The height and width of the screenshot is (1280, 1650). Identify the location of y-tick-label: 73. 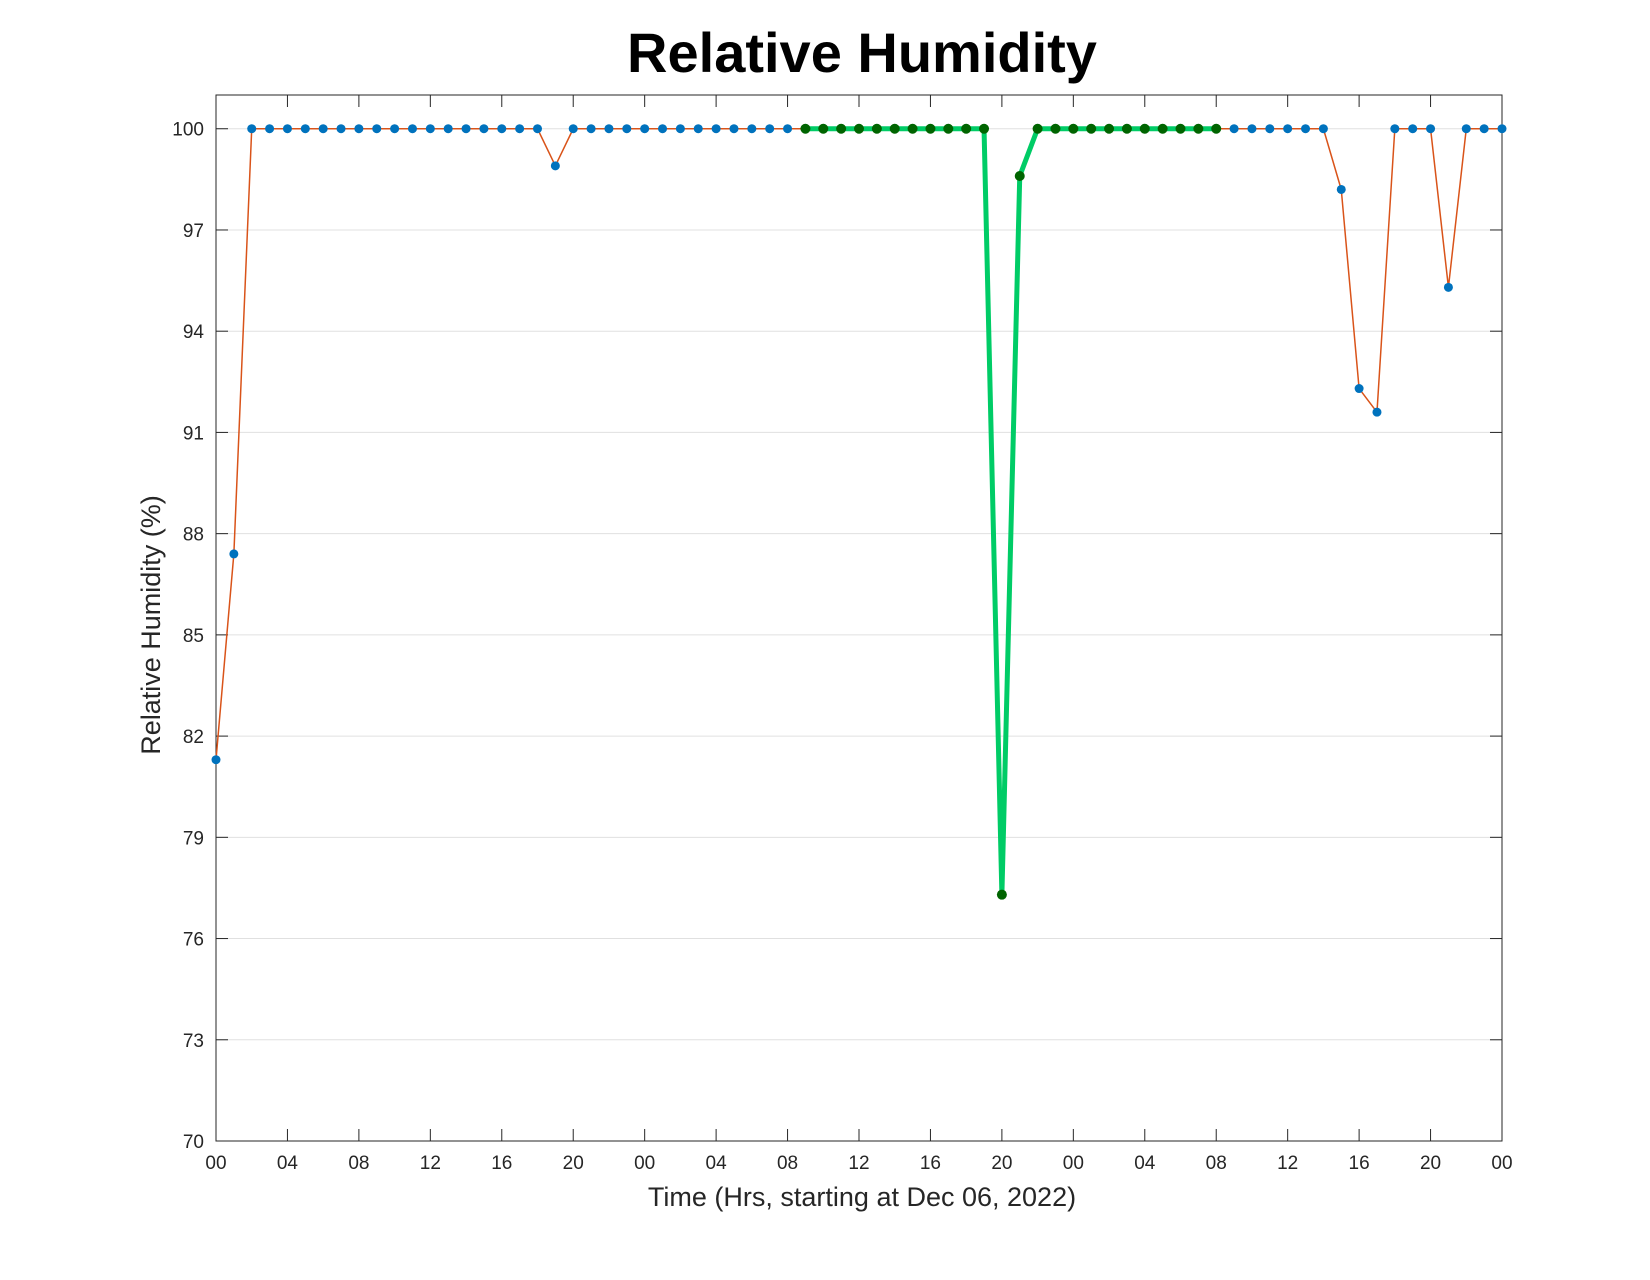
(193, 1041).